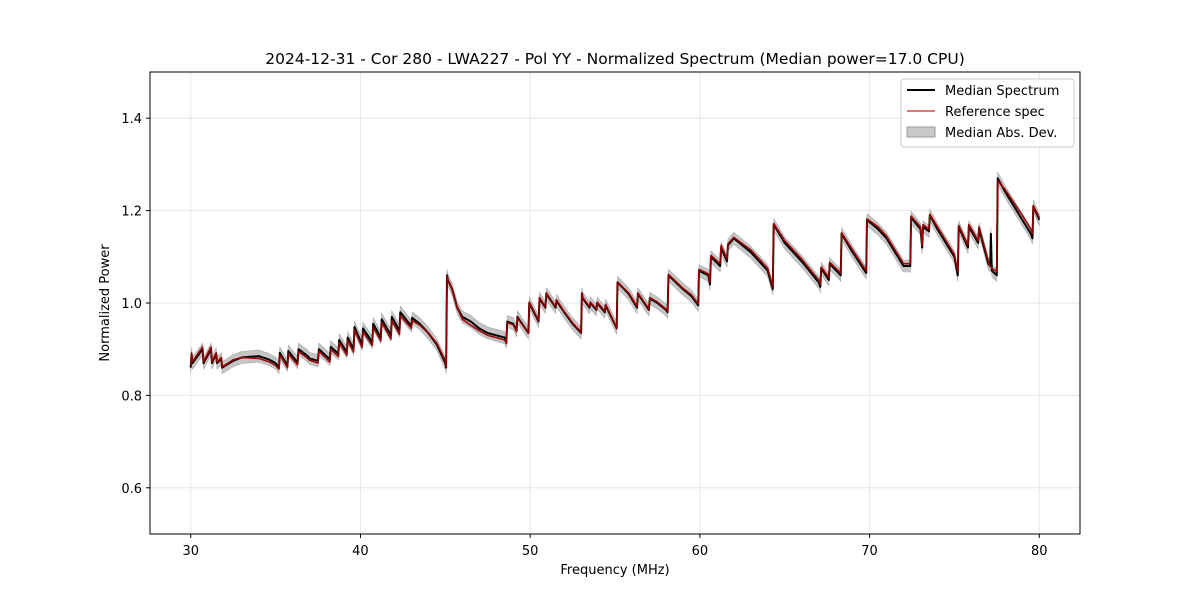  I want to click on legend-mad-swatch, so click(921, 132).